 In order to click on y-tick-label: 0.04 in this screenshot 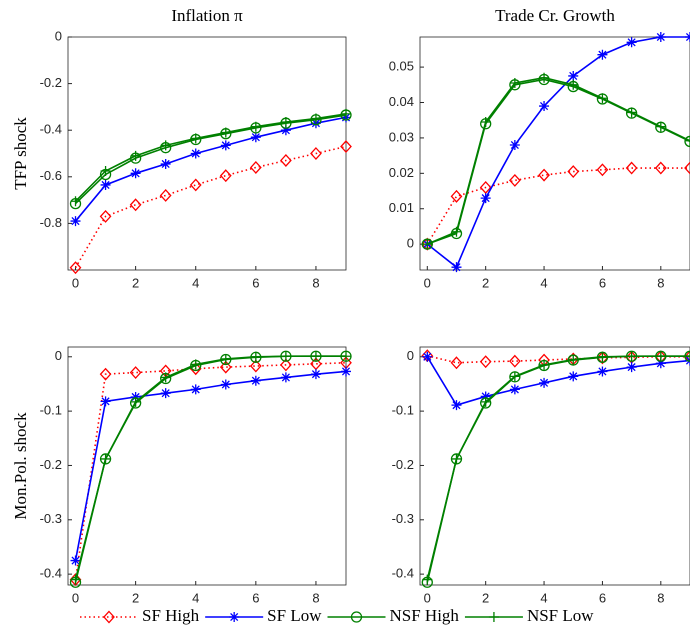, I will do `click(401, 101)`.